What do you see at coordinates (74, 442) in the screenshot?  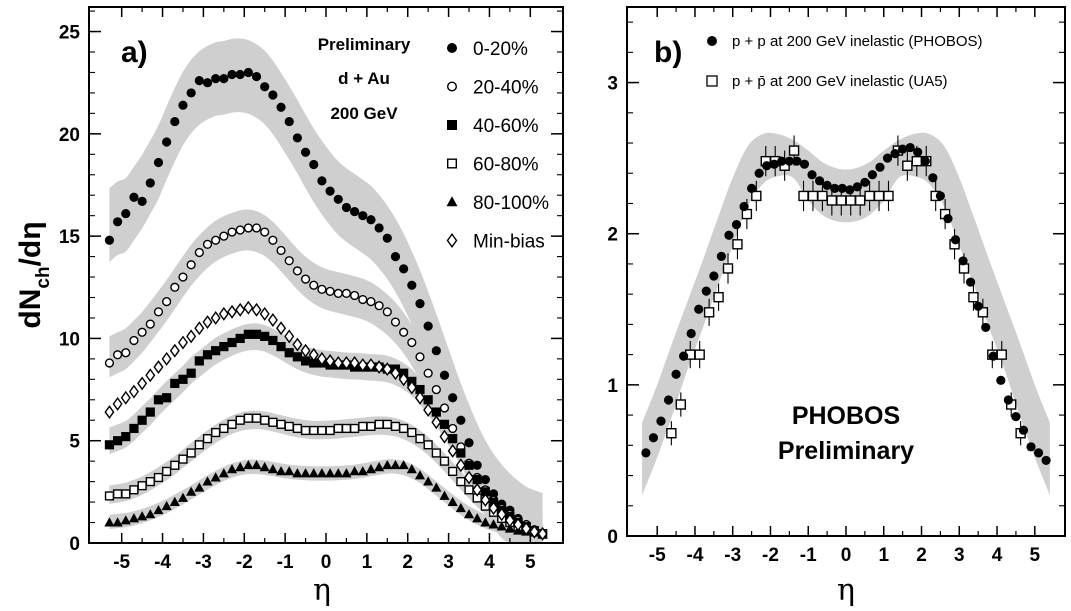 I see `y-tick-label: 5` at bounding box center [74, 442].